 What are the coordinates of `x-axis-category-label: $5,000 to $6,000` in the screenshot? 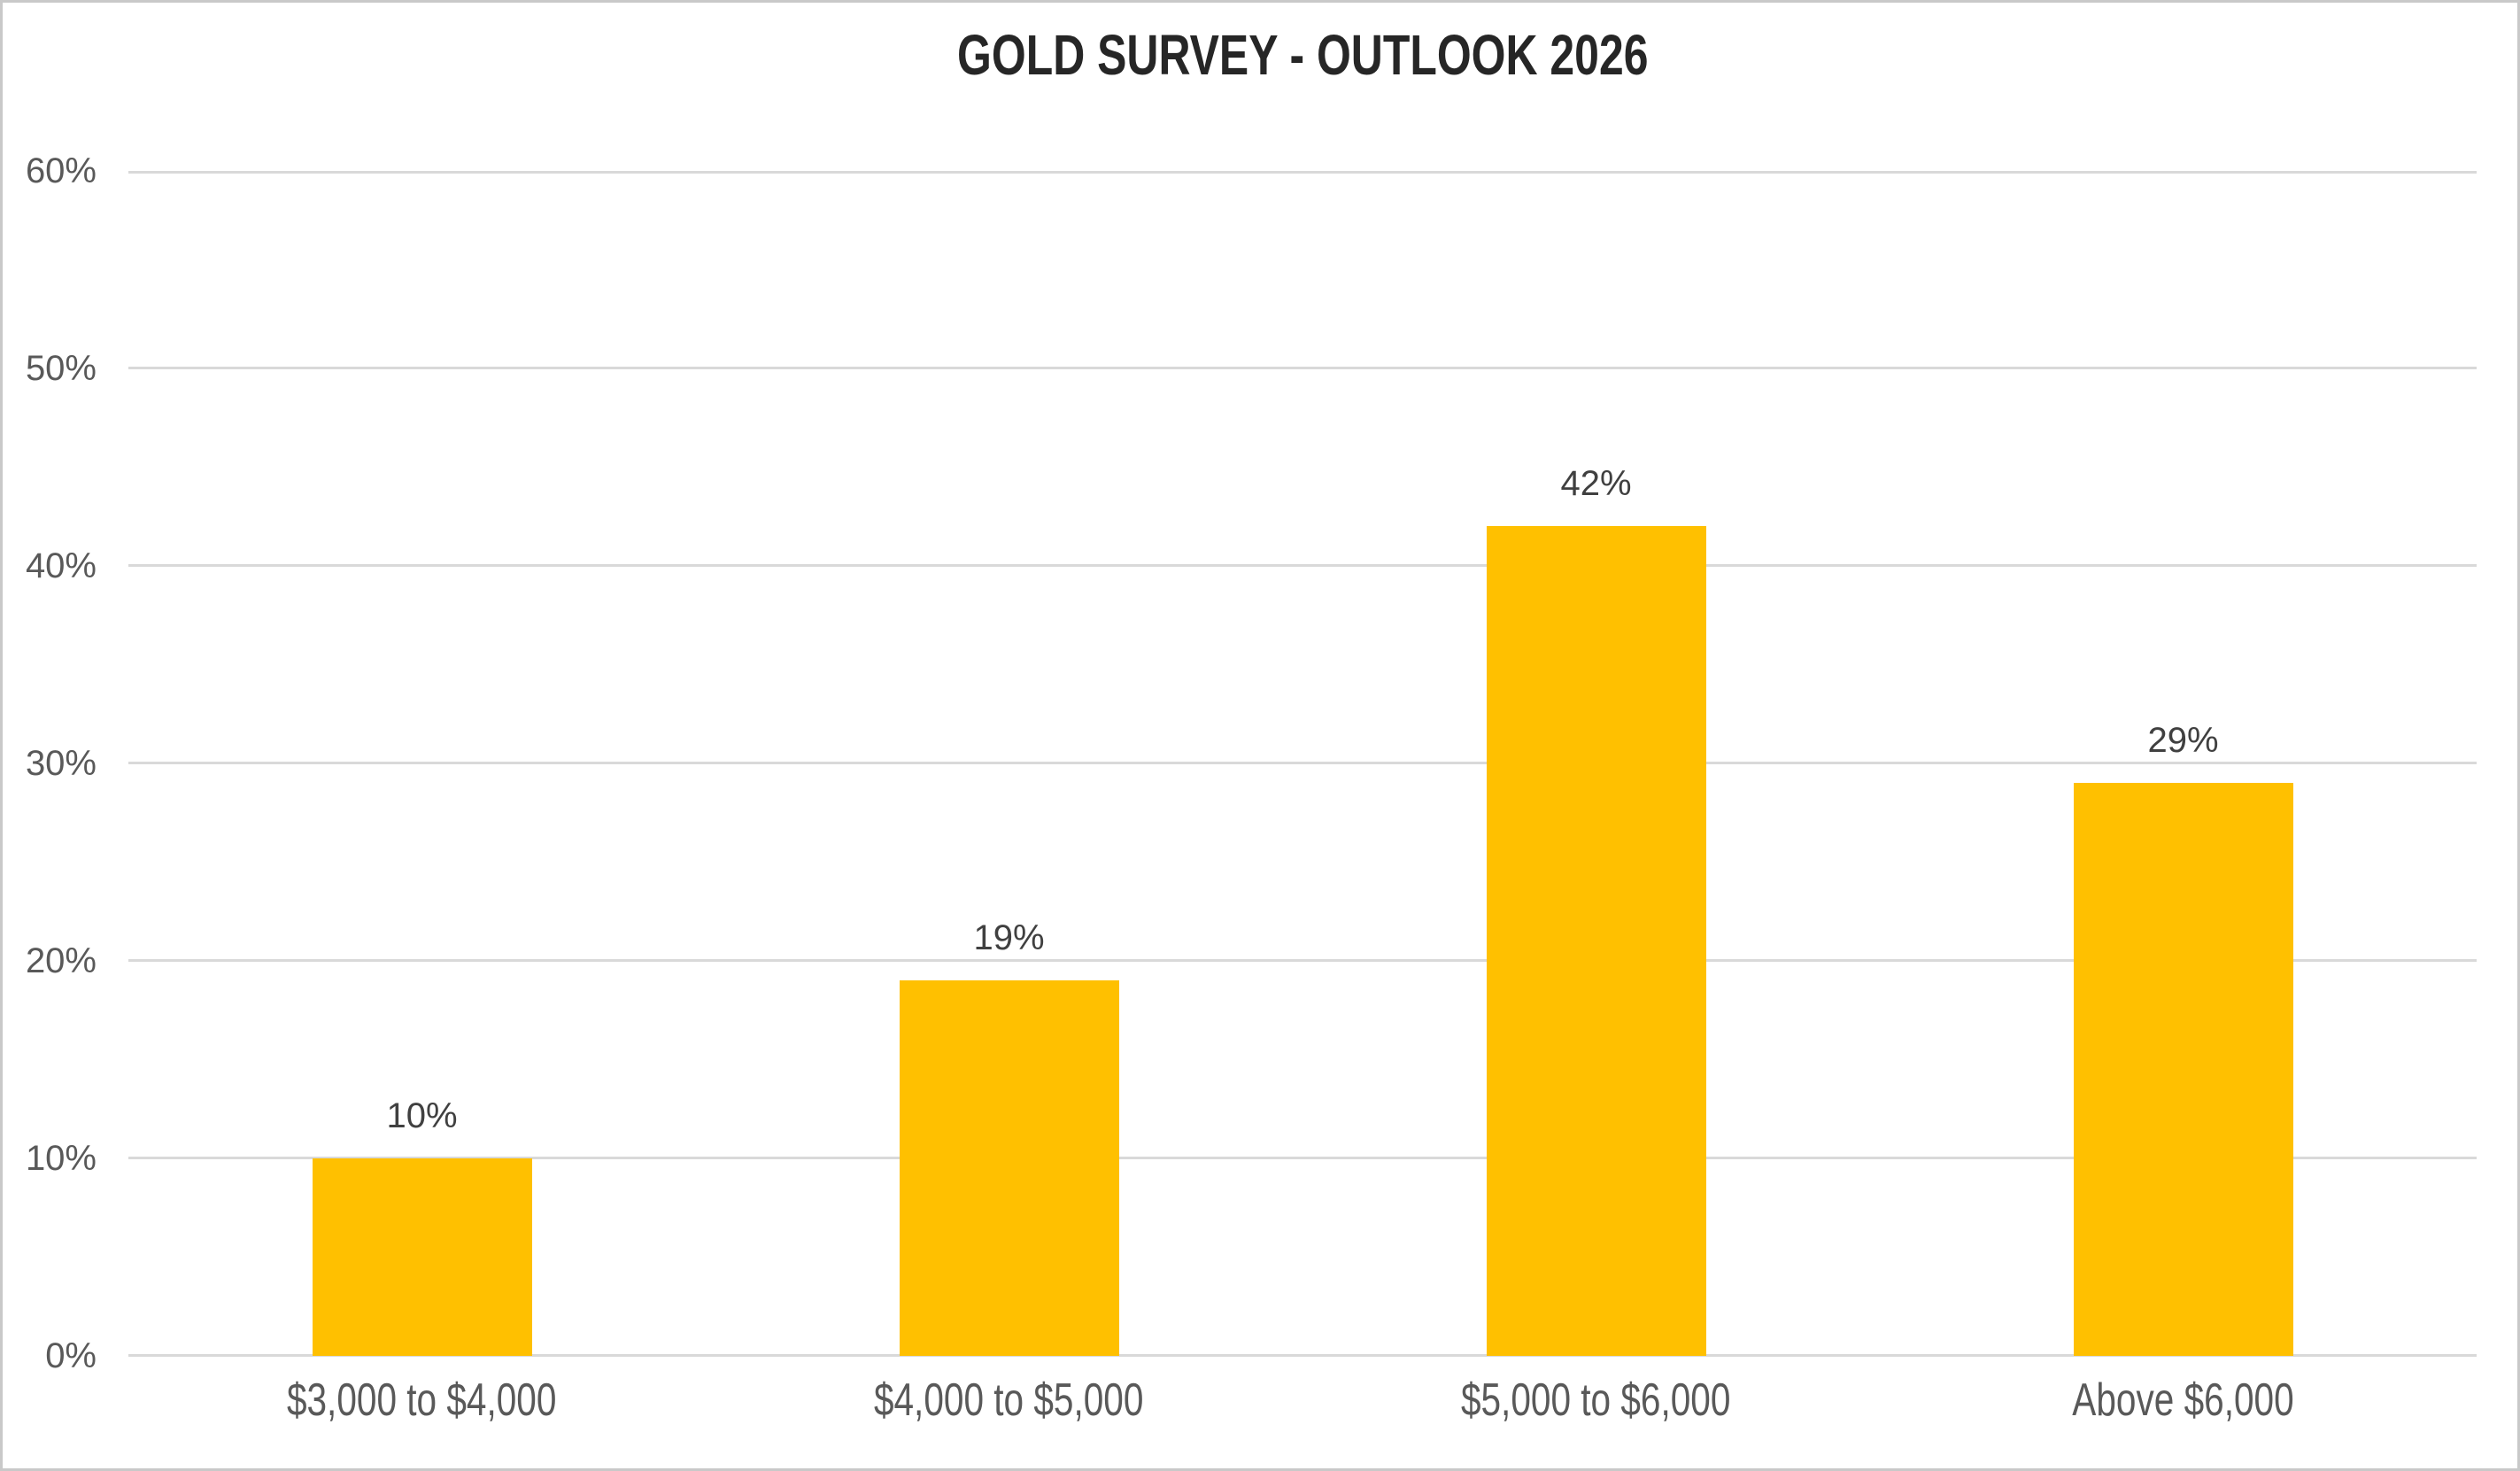 It's located at (1596, 1400).